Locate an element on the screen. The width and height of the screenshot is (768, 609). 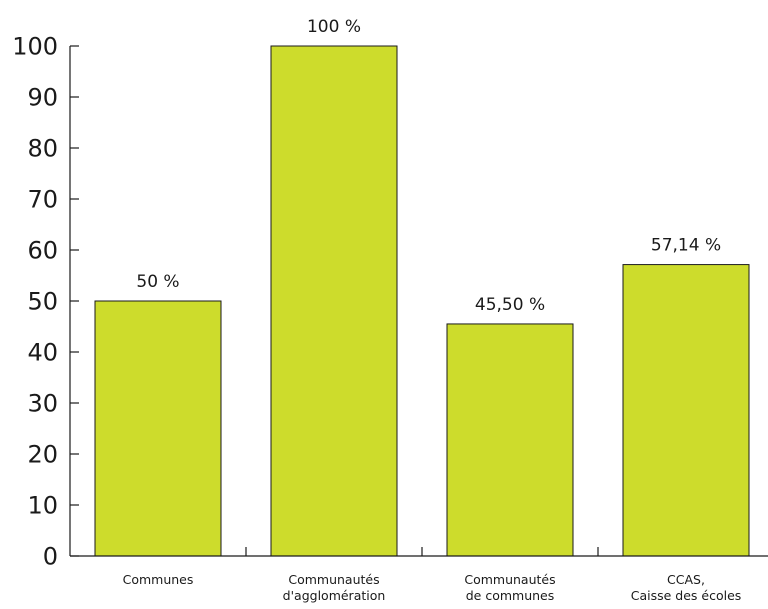
x-tick-label-line: d'agglomération is located at coordinates (334, 595).